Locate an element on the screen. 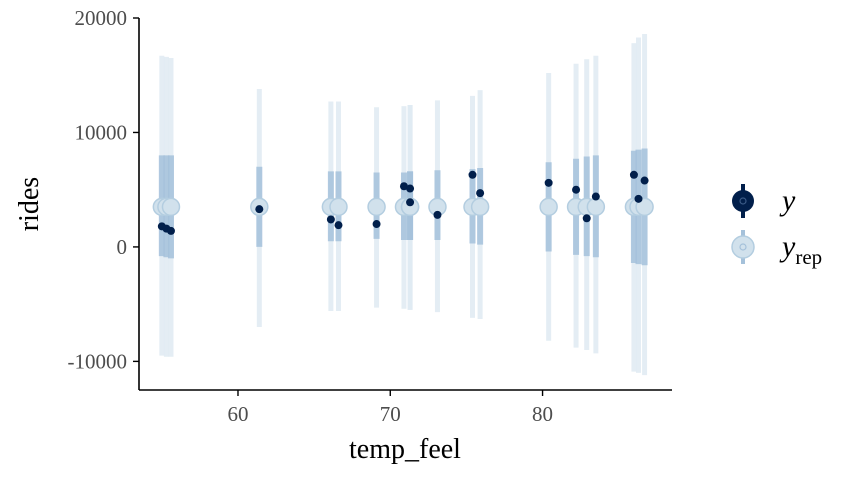 Image resolution: width=864 pixels, height=480 pixels. x-axis-title: temp_feel is located at coordinates (405, 449).